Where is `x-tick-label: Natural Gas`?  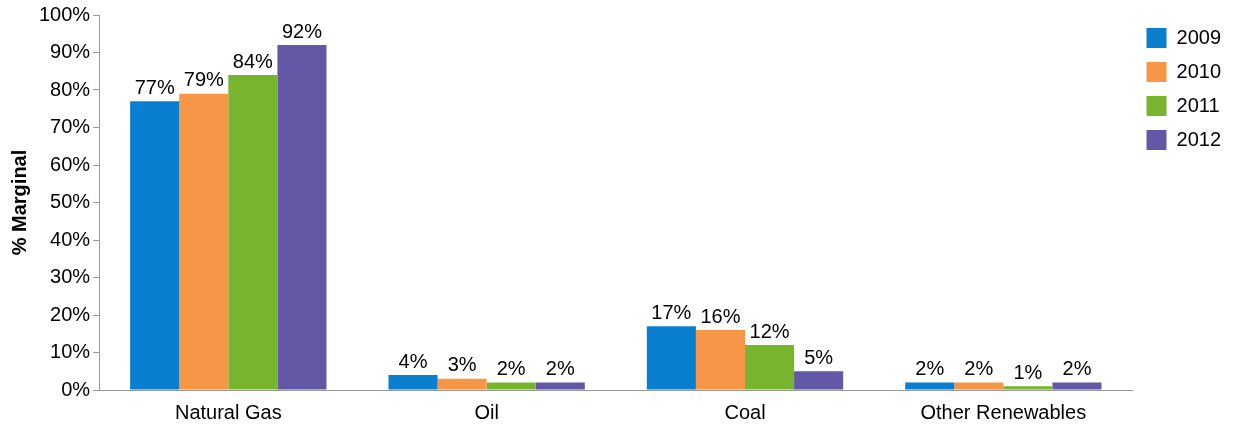
x-tick-label: Natural Gas is located at coordinates (228, 411).